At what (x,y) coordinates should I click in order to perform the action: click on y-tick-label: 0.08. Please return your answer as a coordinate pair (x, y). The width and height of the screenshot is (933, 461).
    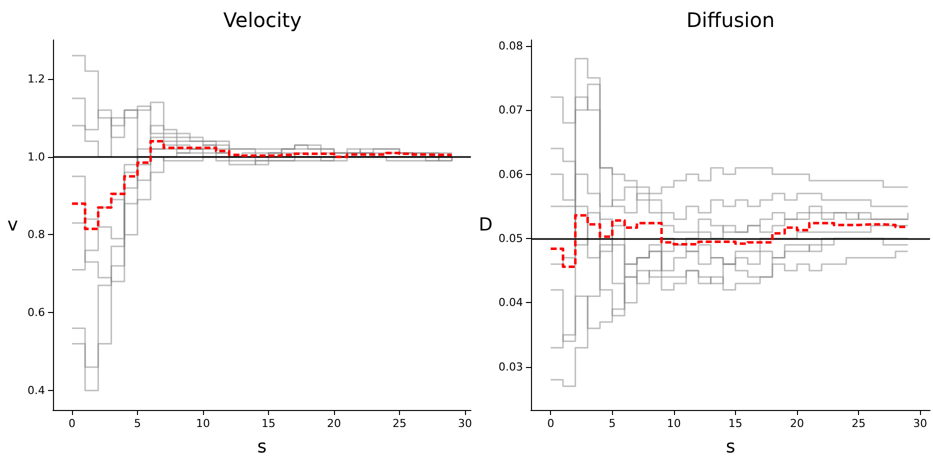
    Looking at the image, I should click on (510, 45).